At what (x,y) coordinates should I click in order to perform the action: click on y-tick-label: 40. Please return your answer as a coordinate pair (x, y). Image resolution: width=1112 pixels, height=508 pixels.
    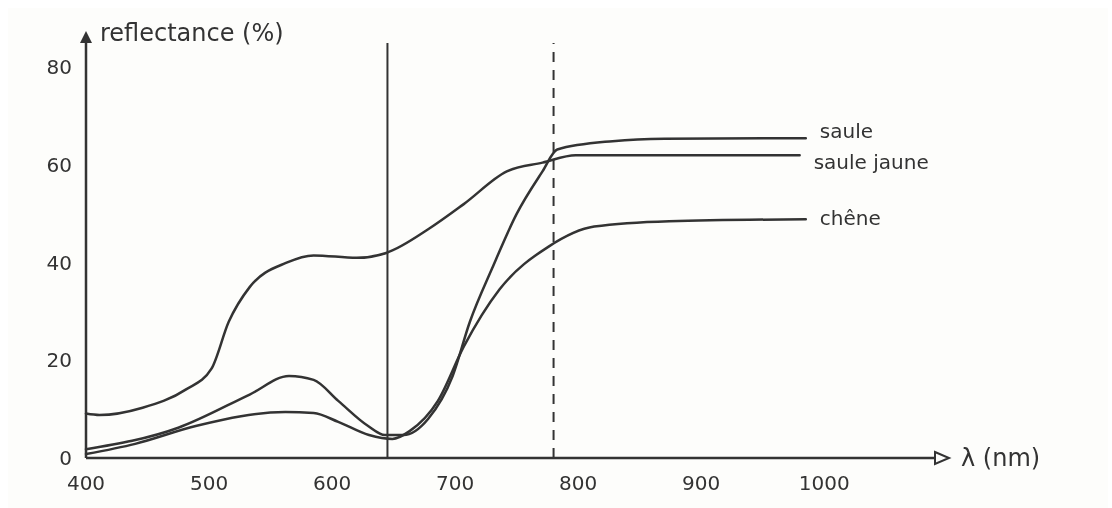
    Looking at the image, I should click on (59, 262).